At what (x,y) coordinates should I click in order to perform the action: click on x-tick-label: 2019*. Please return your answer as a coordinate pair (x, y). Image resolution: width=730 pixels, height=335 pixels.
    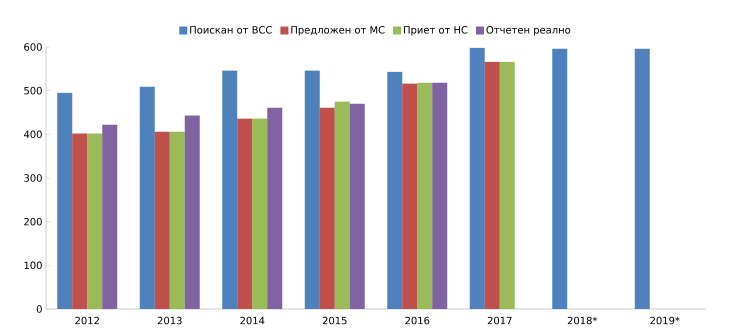
    Looking at the image, I should click on (665, 320).